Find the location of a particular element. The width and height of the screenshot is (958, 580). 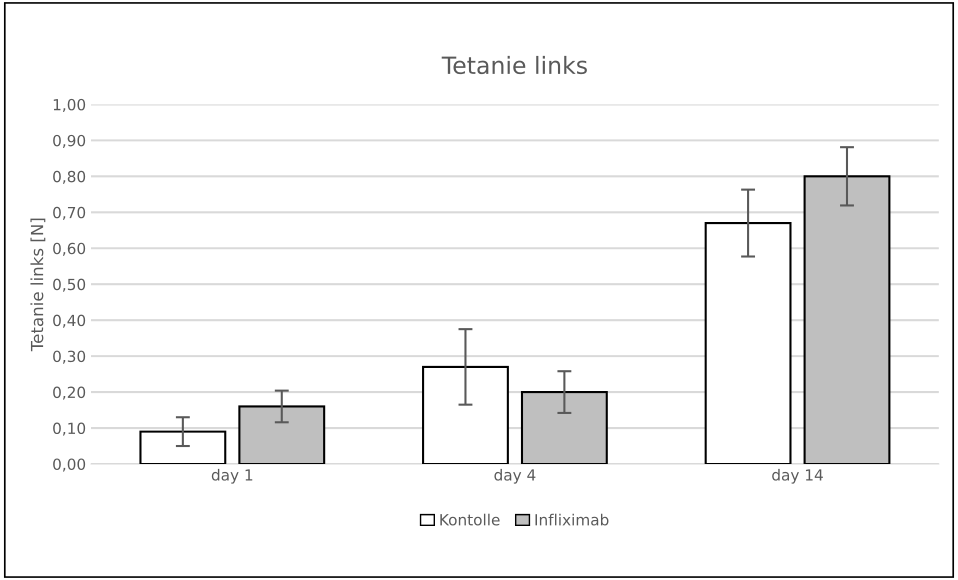

y-tick-label: 0,00 is located at coordinates (69, 465).